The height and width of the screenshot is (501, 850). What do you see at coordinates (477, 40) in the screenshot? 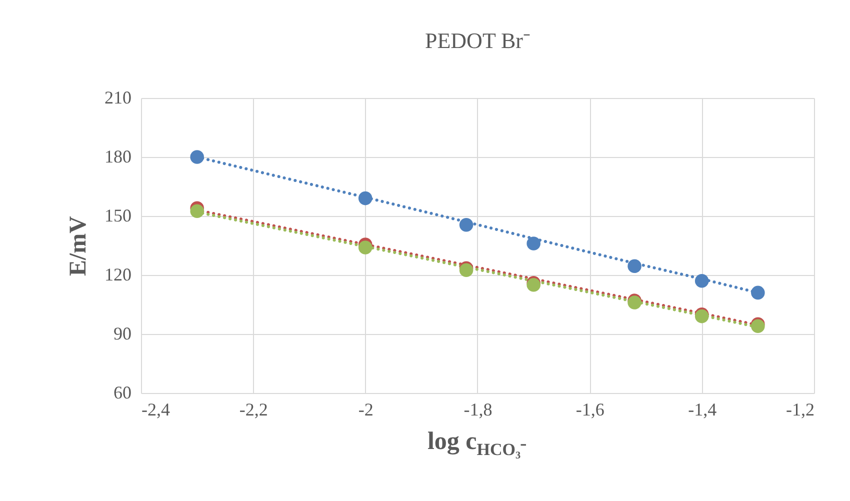
I see `chart-title: PEDOT Br⁻` at bounding box center [477, 40].